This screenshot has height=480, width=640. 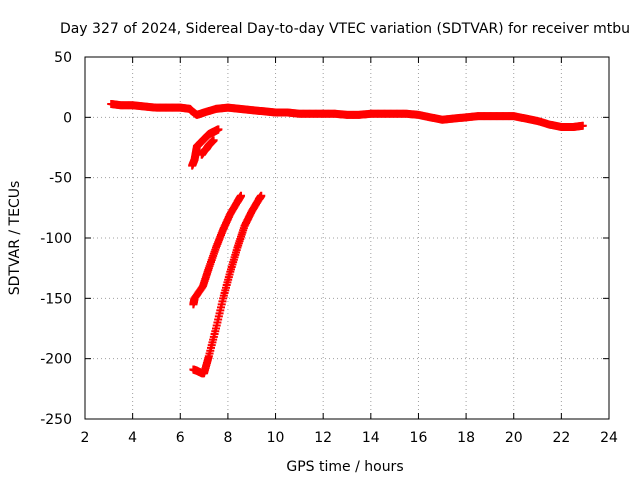 I want to click on y-axis-label: SDTVAR / TECUs, so click(x=15, y=238).